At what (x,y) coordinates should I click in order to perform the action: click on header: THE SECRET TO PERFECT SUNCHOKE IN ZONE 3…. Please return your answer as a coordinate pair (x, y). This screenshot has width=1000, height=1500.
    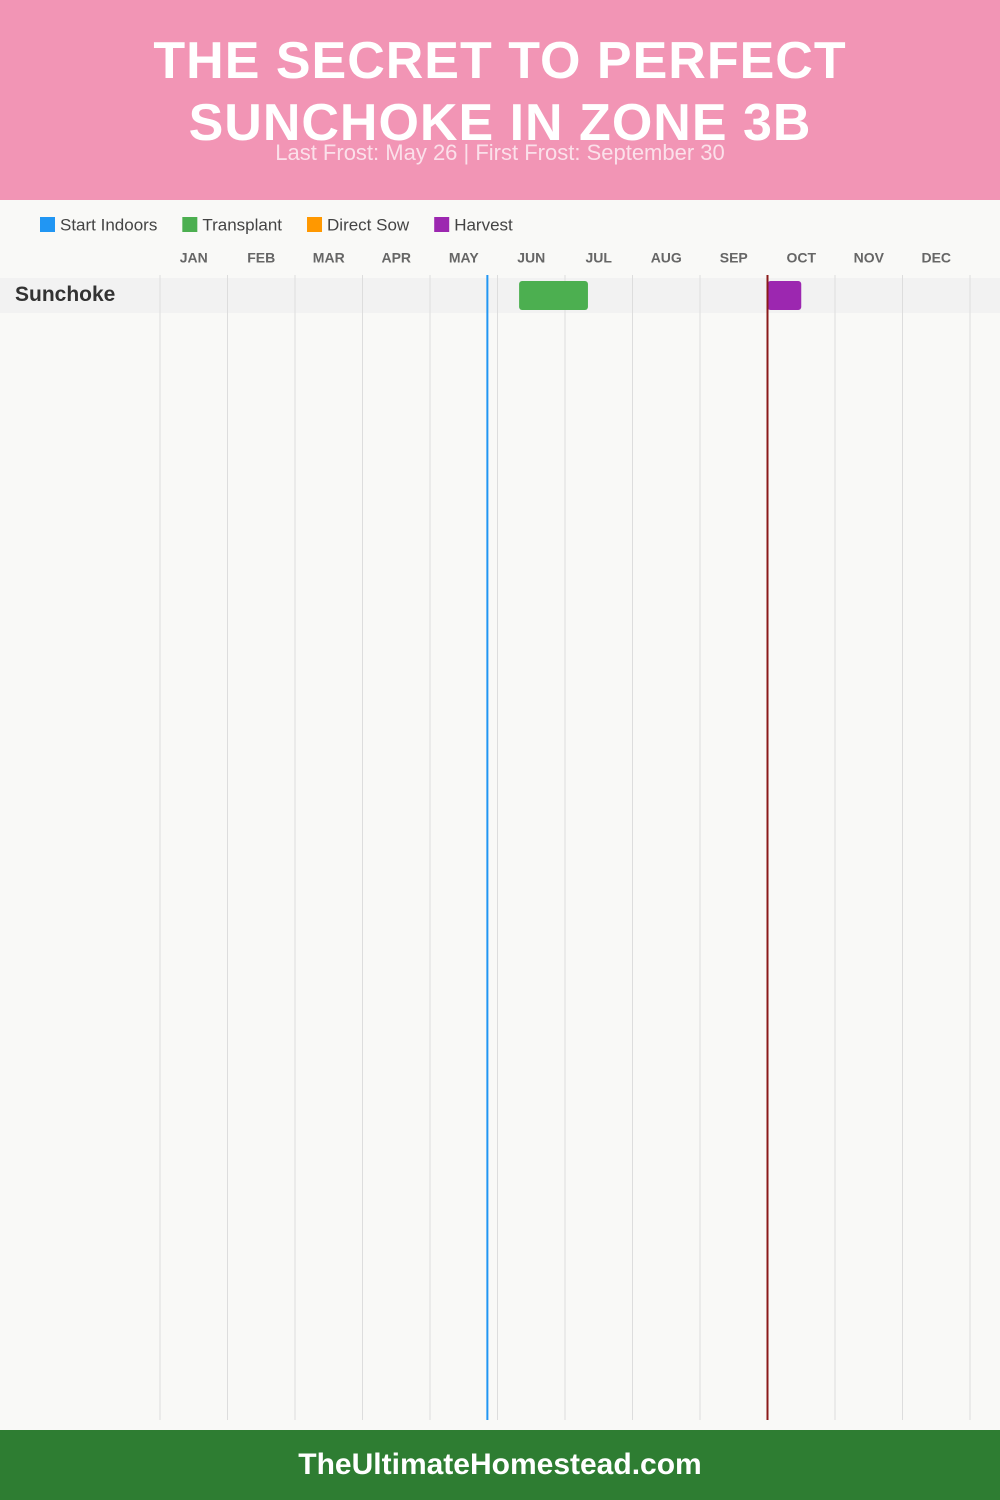
    Looking at the image, I should click on (500, 100).